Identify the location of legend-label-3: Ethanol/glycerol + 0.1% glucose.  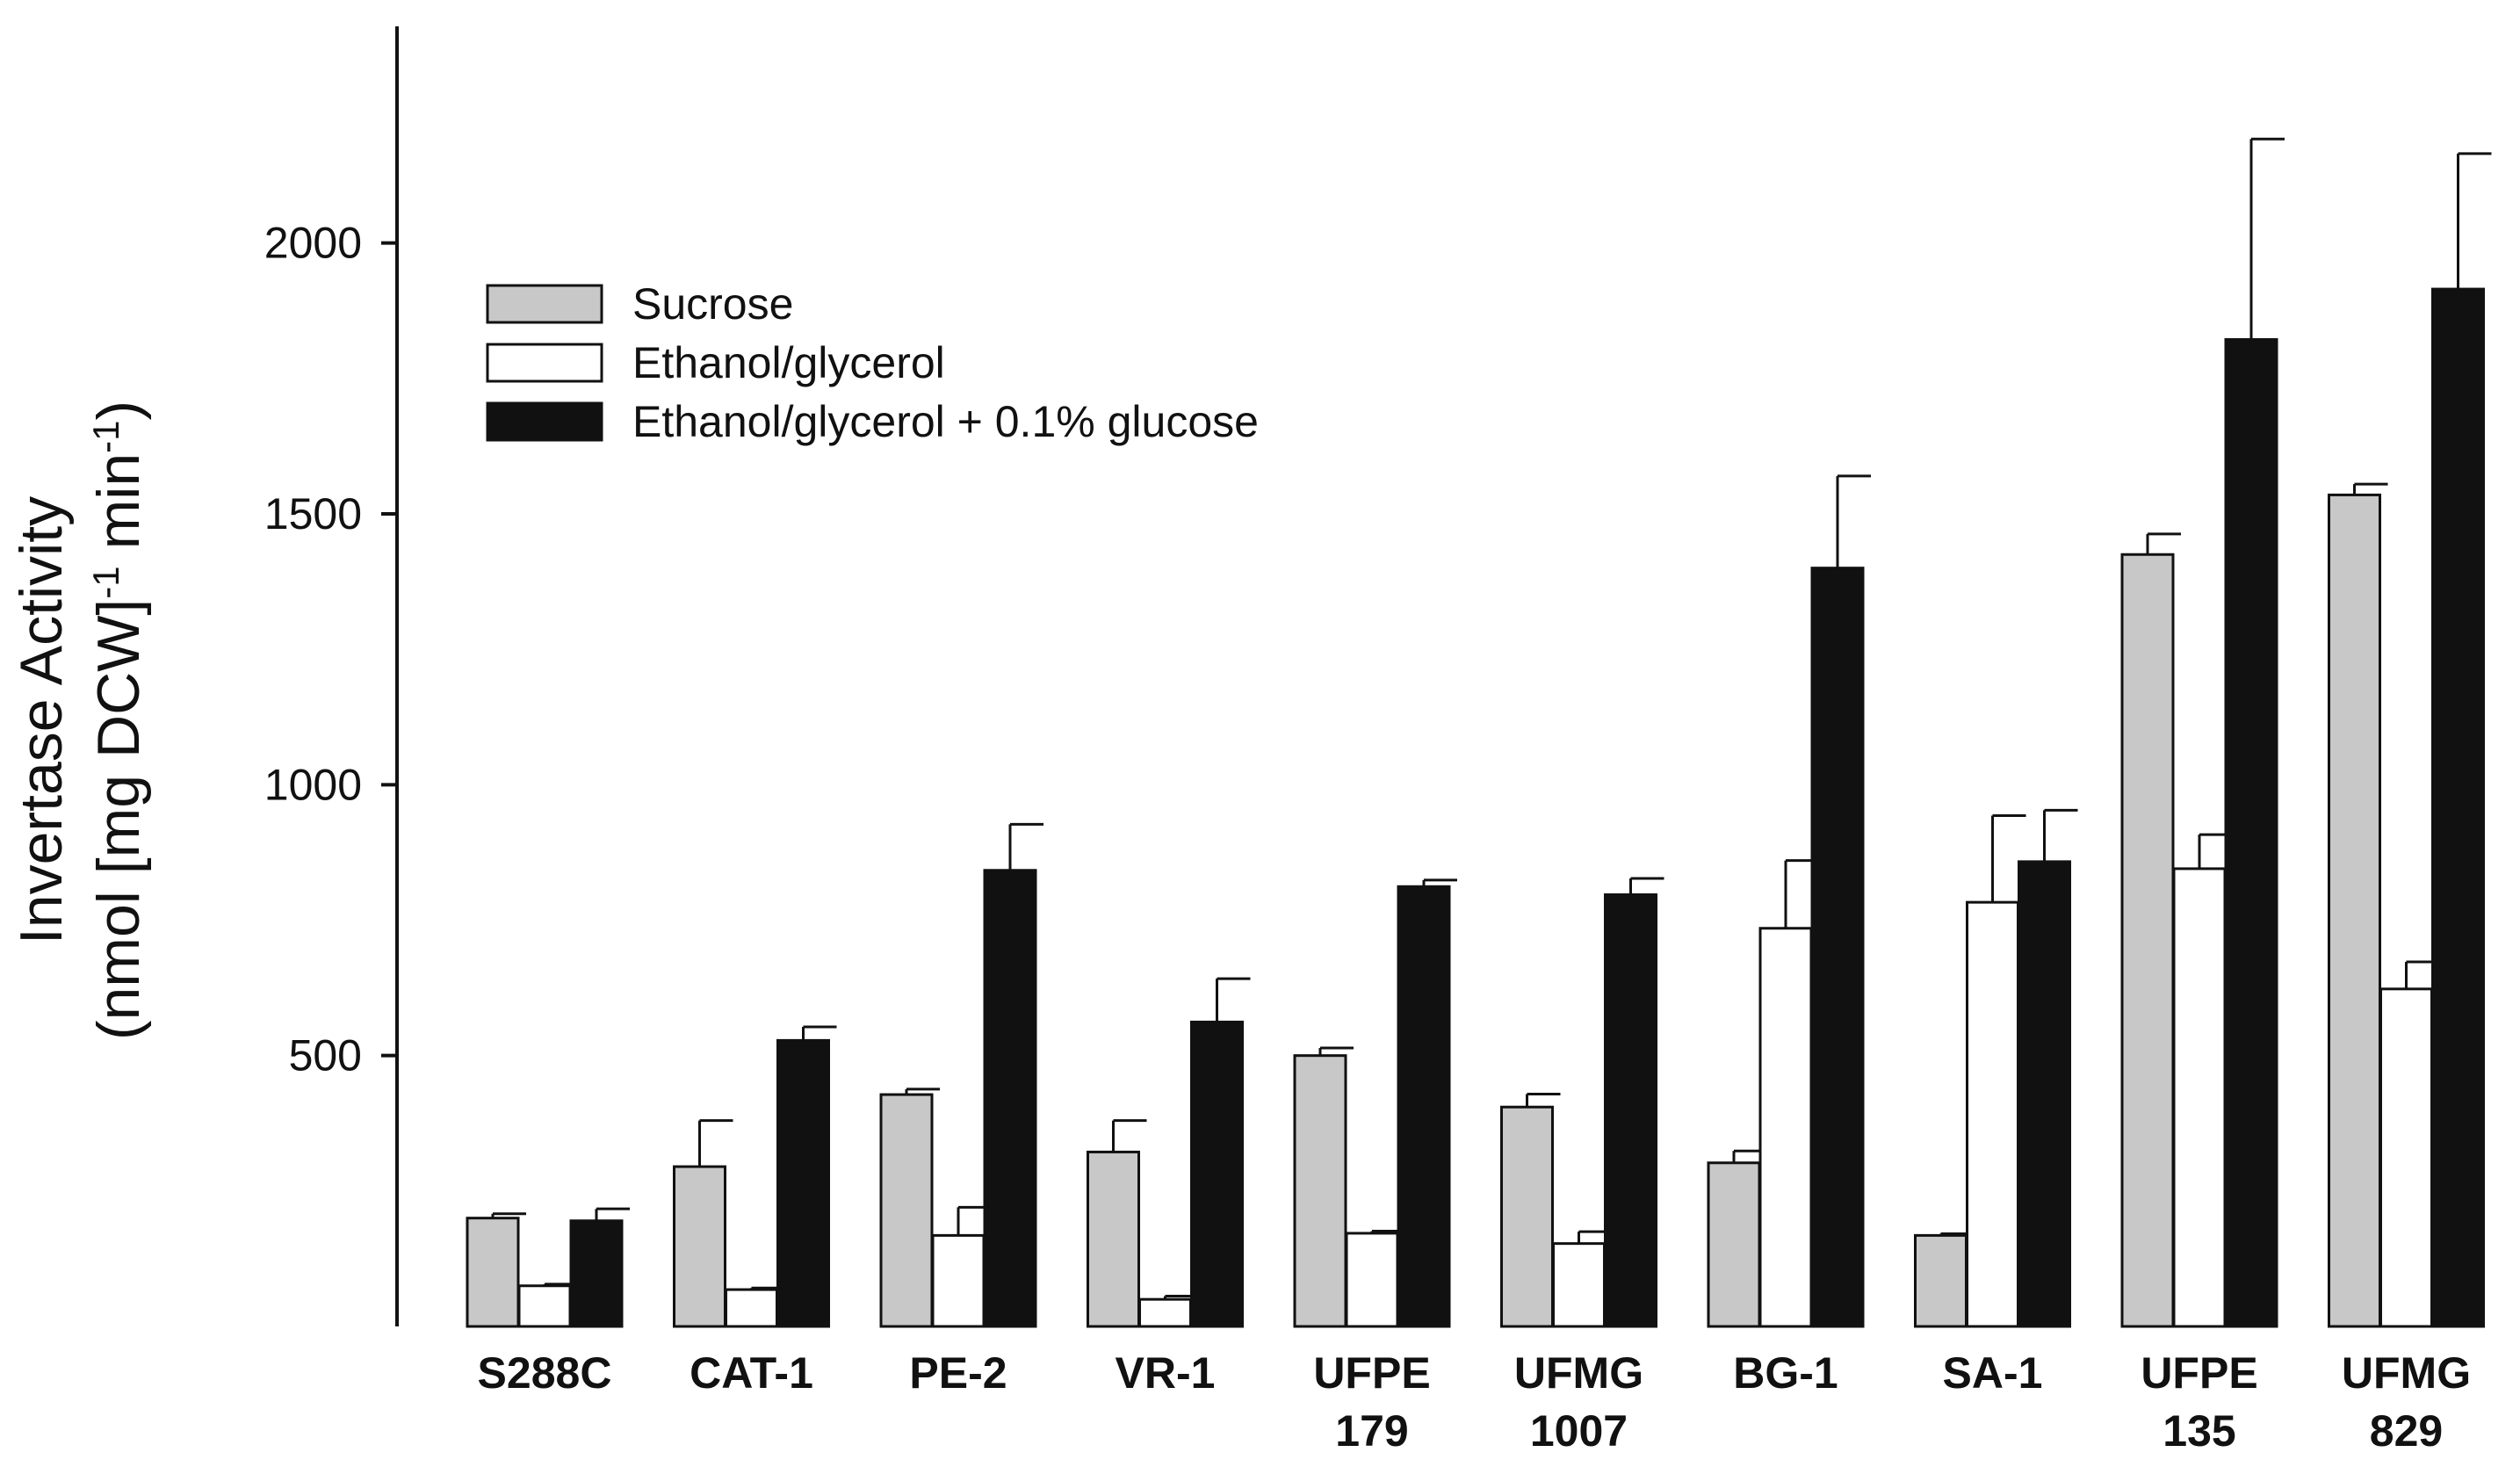
(945, 421).